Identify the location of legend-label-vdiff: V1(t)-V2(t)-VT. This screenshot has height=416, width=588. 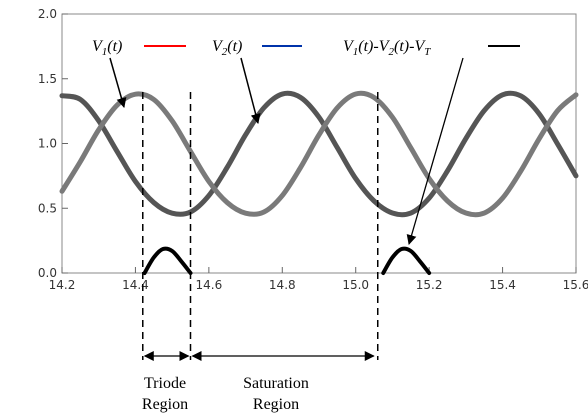
(387, 48).